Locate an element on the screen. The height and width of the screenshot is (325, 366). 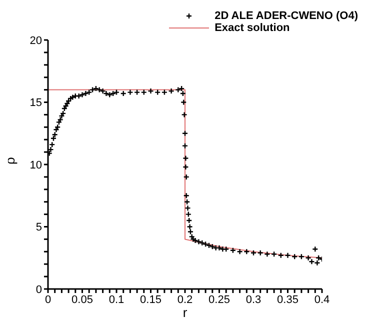
y-tick-label: 10 is located at coordinates (36, 165).